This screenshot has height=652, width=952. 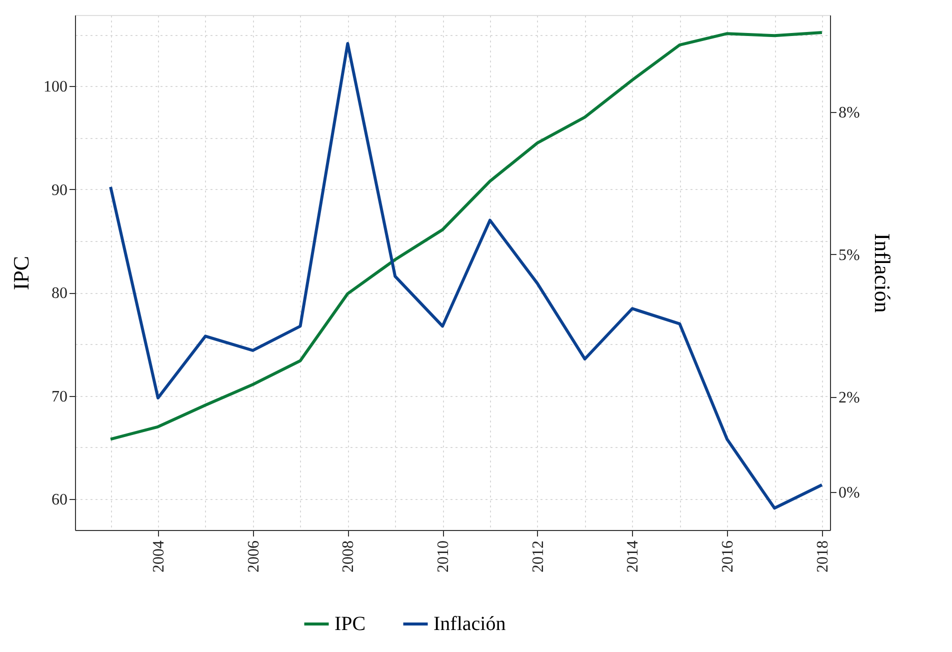 I want to click on y2-tick-label: 5%, so click(x=849, y=255).